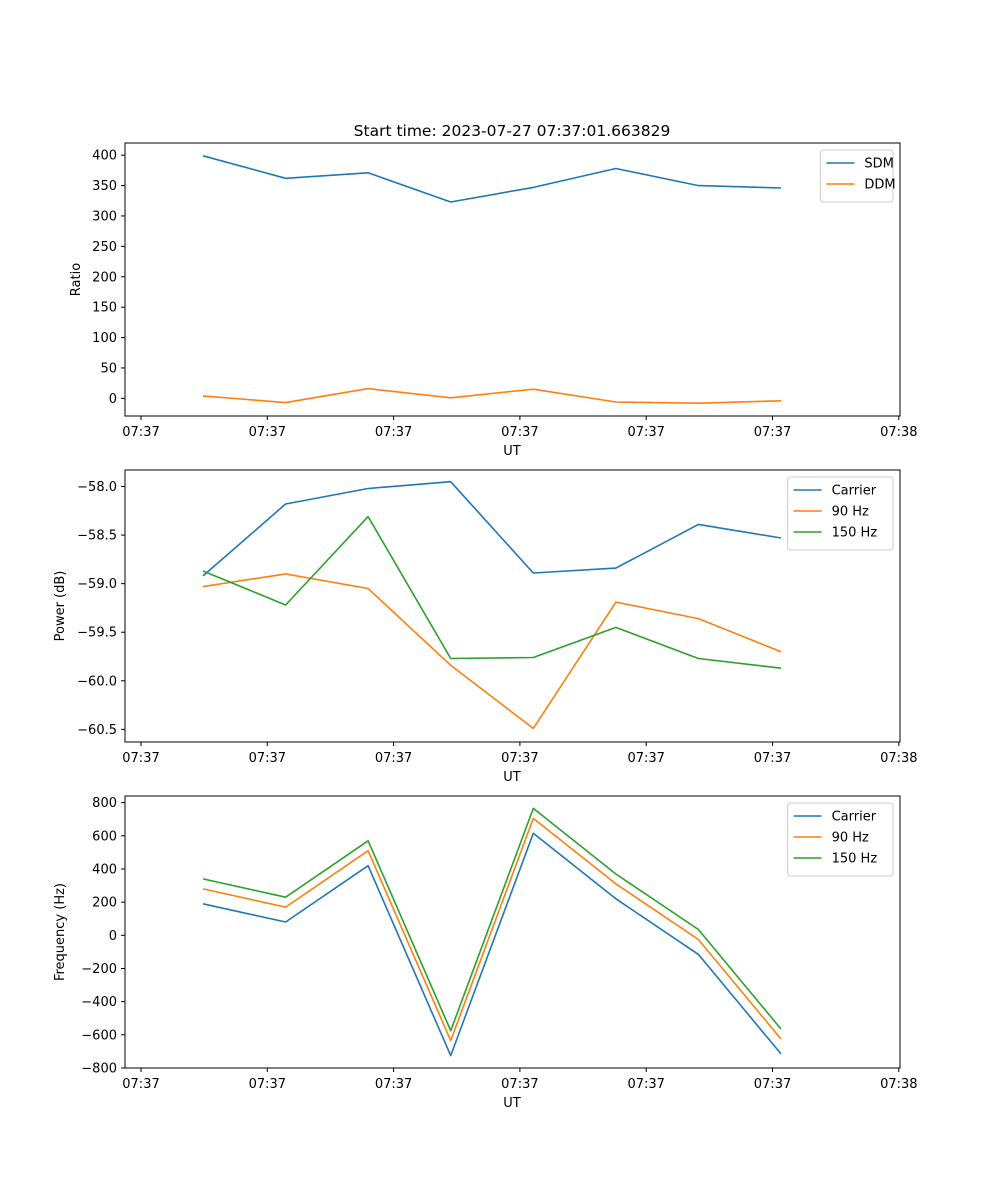 The height and width of the screenshot is (1200, 1000). What do you see at coordinates (857, 176) in the screenshot?
I see `legend: SDM DDM` at bounding box center [857, 176].